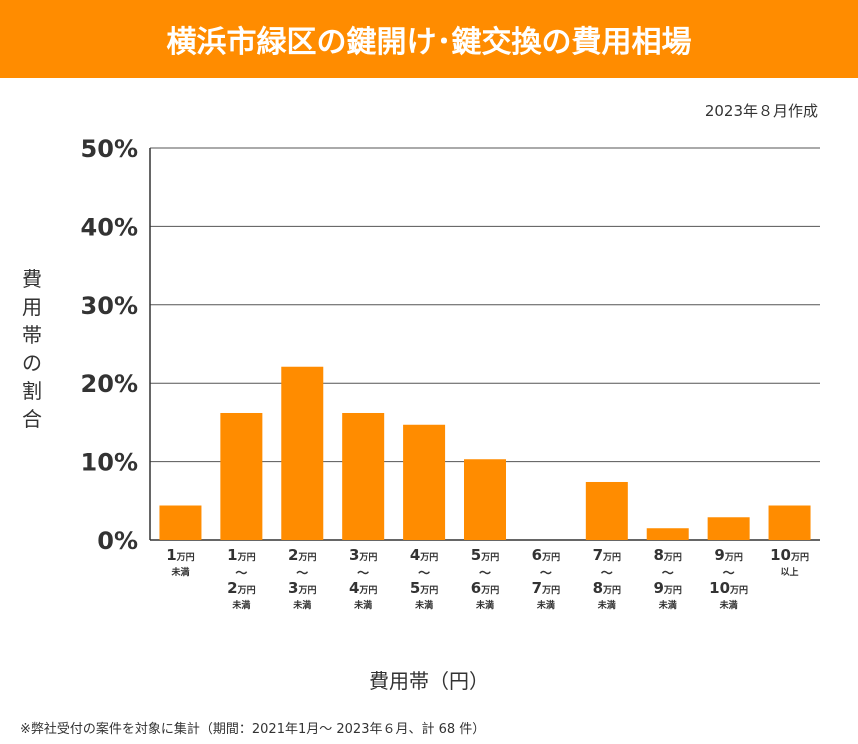 The image size is (858, 744). What do you see at coordinates (789, 573) in the screenshot?
I see `x-tick-line: 以上` at bounding box center [789, 573].